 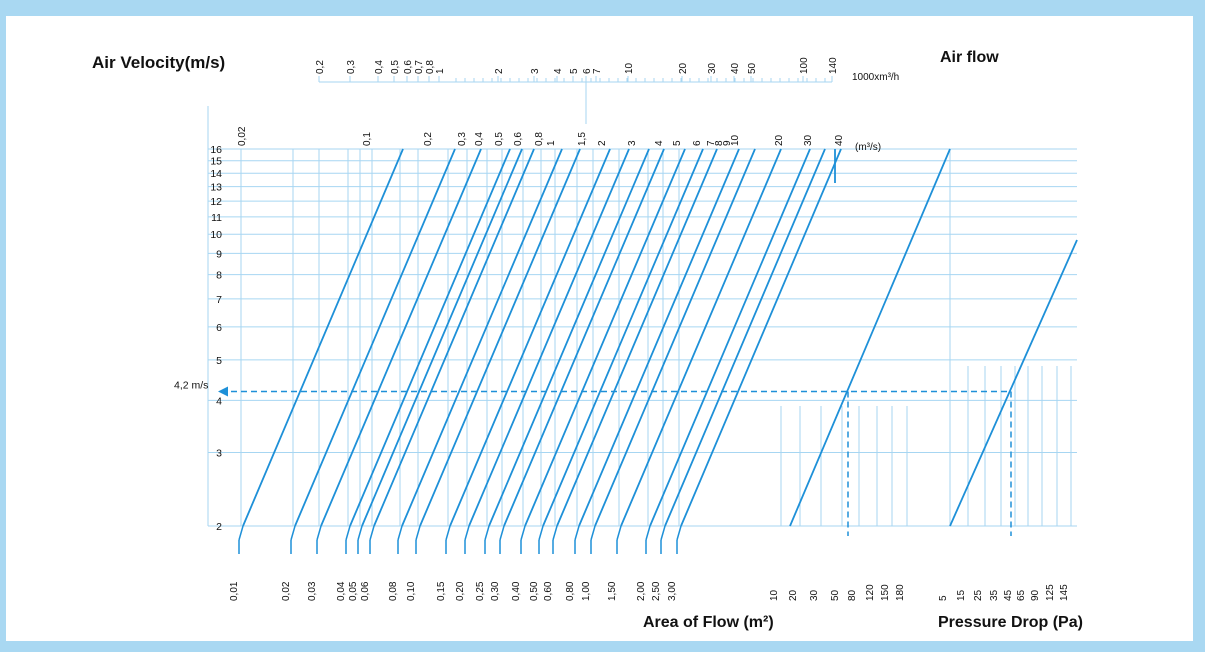 I want to click on airflow-title: Air flow, so click(x=969, y=57).